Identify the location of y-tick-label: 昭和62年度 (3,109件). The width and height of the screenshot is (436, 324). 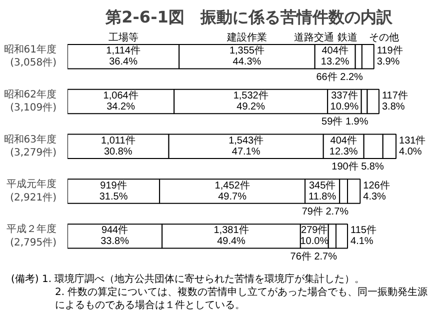
(30, 101).